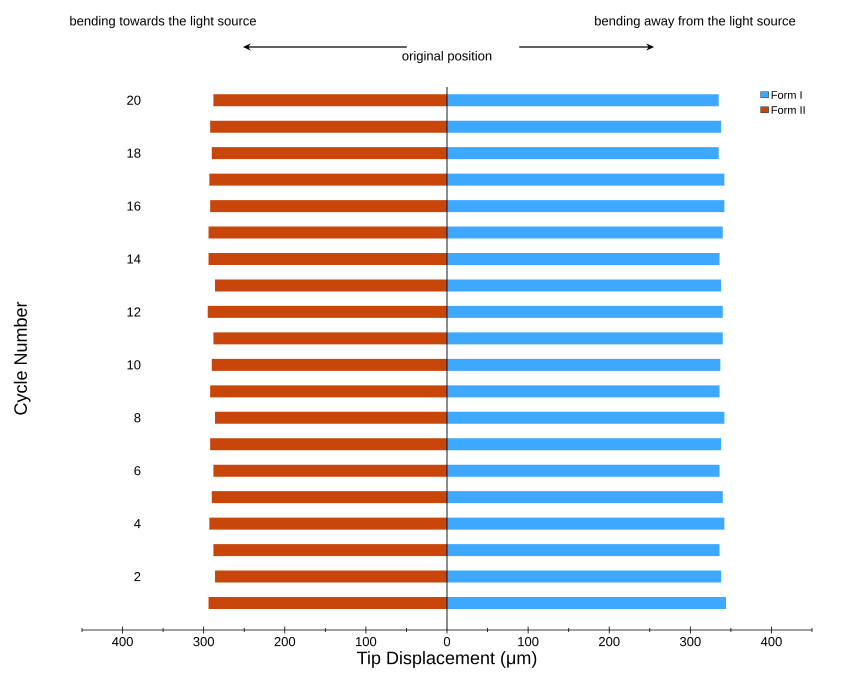 The width and height of the screenshot is (865, 697). Describe the element at coordinates (446, 659) in the screenshot. I see `x-axis-title: Tip Displacement (μm)` at that location.